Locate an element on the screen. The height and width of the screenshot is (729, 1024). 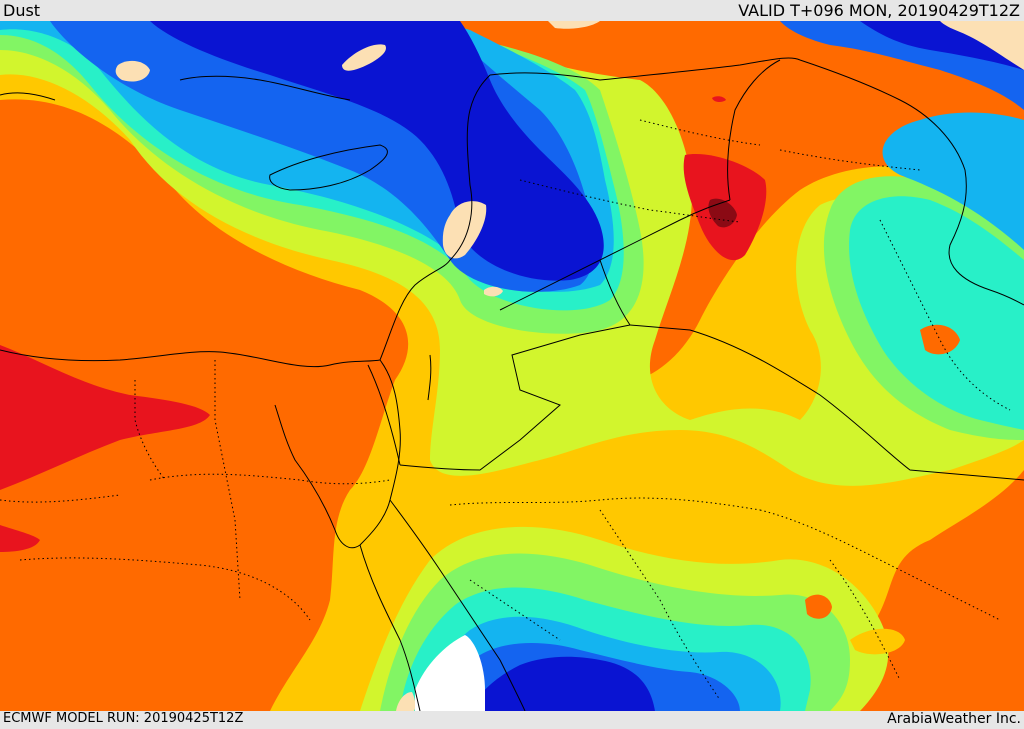
field-sky-blue-east is located at coordinates (953, 181).